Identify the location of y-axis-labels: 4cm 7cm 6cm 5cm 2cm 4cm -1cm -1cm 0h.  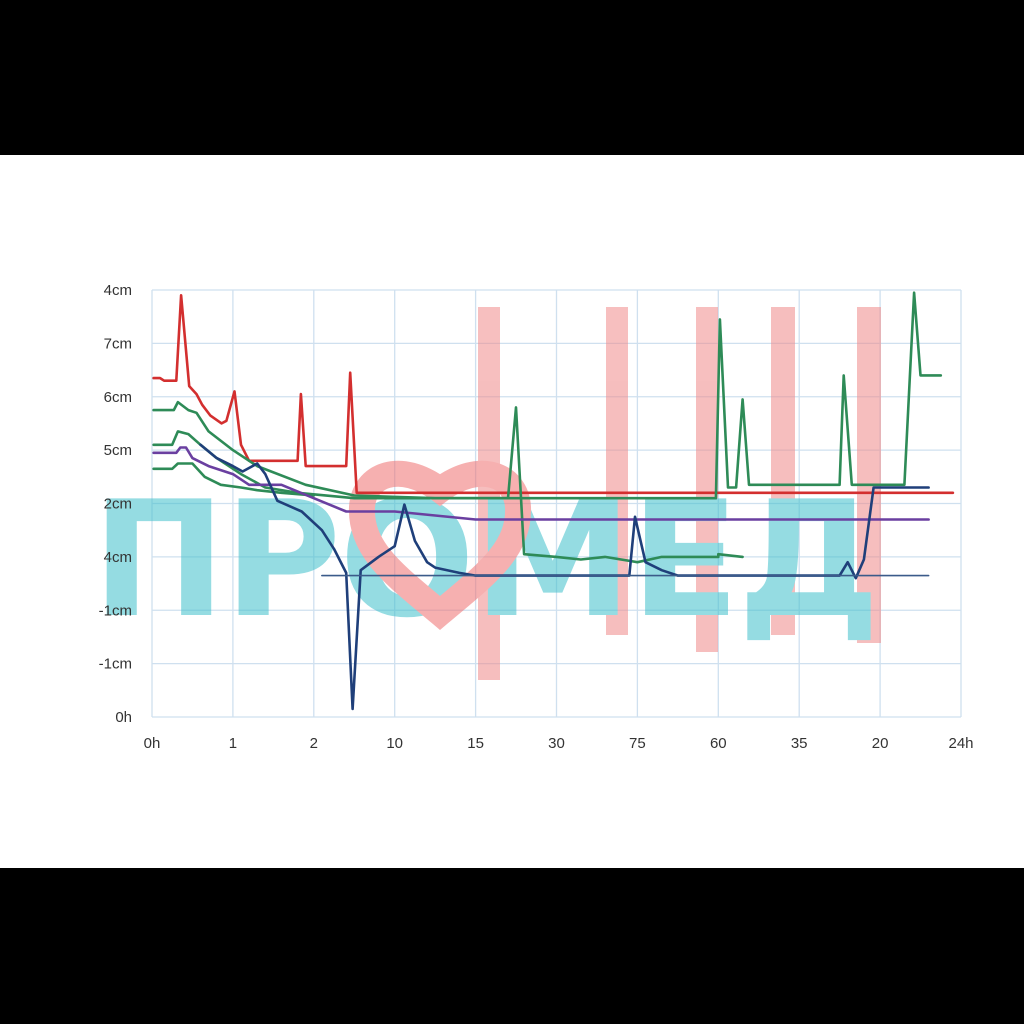
(115, 504).